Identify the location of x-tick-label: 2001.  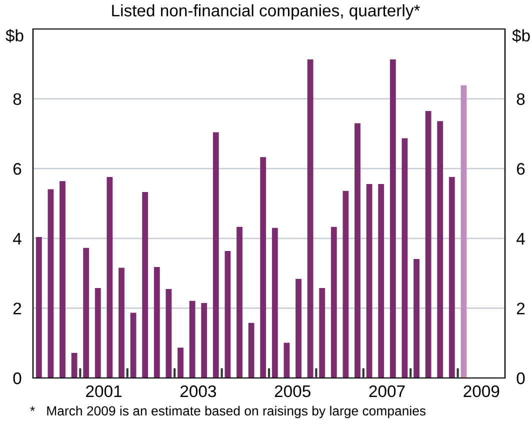
(104, 391).